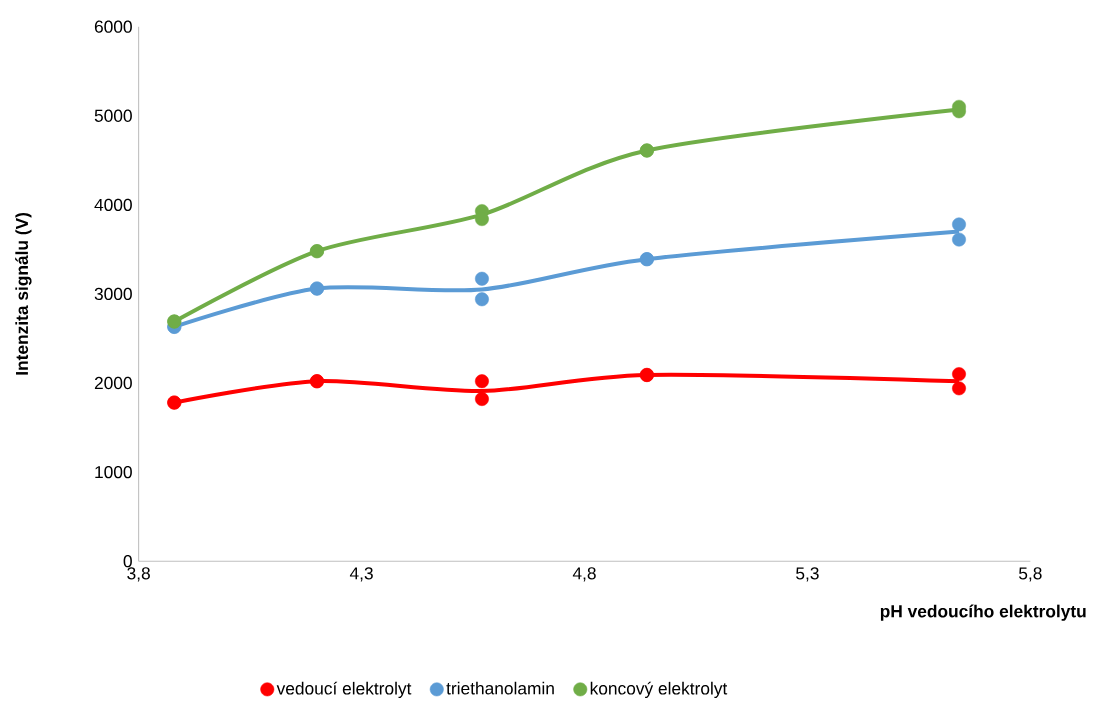  I want to click on x-tick-label: 3,8, so click(138, 574).